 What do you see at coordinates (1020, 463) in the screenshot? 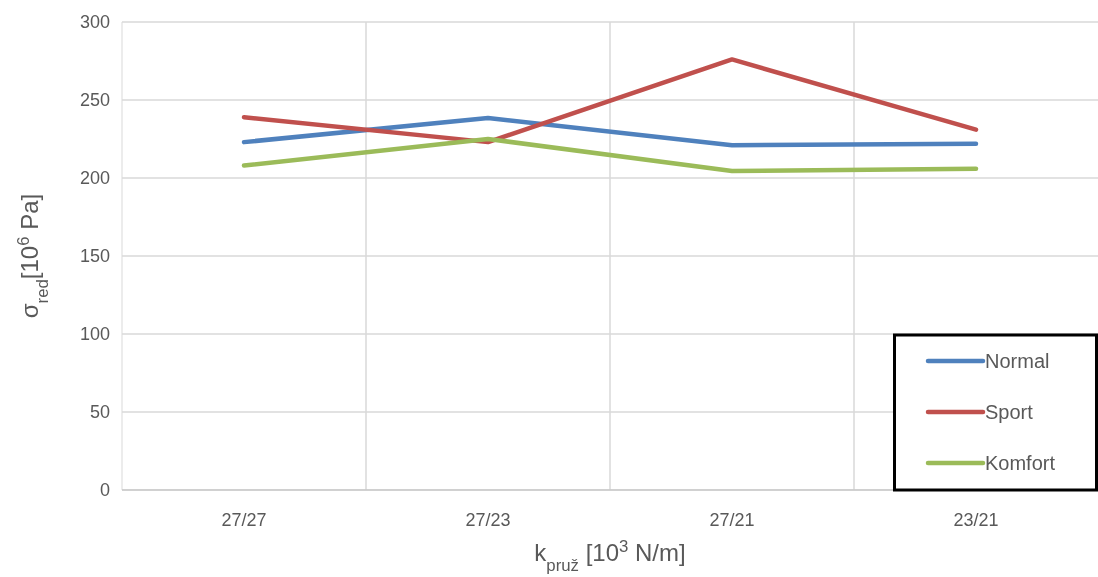
I see `legend-label: Komfort` at bounding box center [1020, 463].